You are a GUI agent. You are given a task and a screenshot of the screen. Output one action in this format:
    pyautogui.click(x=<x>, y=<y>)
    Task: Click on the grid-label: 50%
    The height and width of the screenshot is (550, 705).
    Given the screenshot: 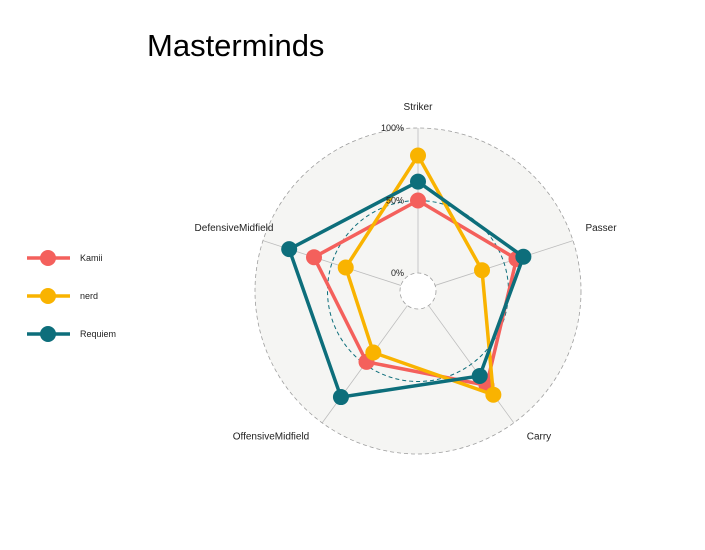 What is the action you would take?
    pyautogui.click(x=395, y=201)
    